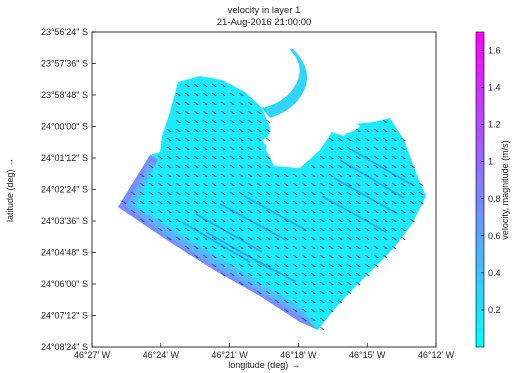 The height and width of the screenshot is (373, 515). Describe the element at coordinates (10, 190) in the screenshot. I see `y-axis-label: latitude (deg) →` at that location.